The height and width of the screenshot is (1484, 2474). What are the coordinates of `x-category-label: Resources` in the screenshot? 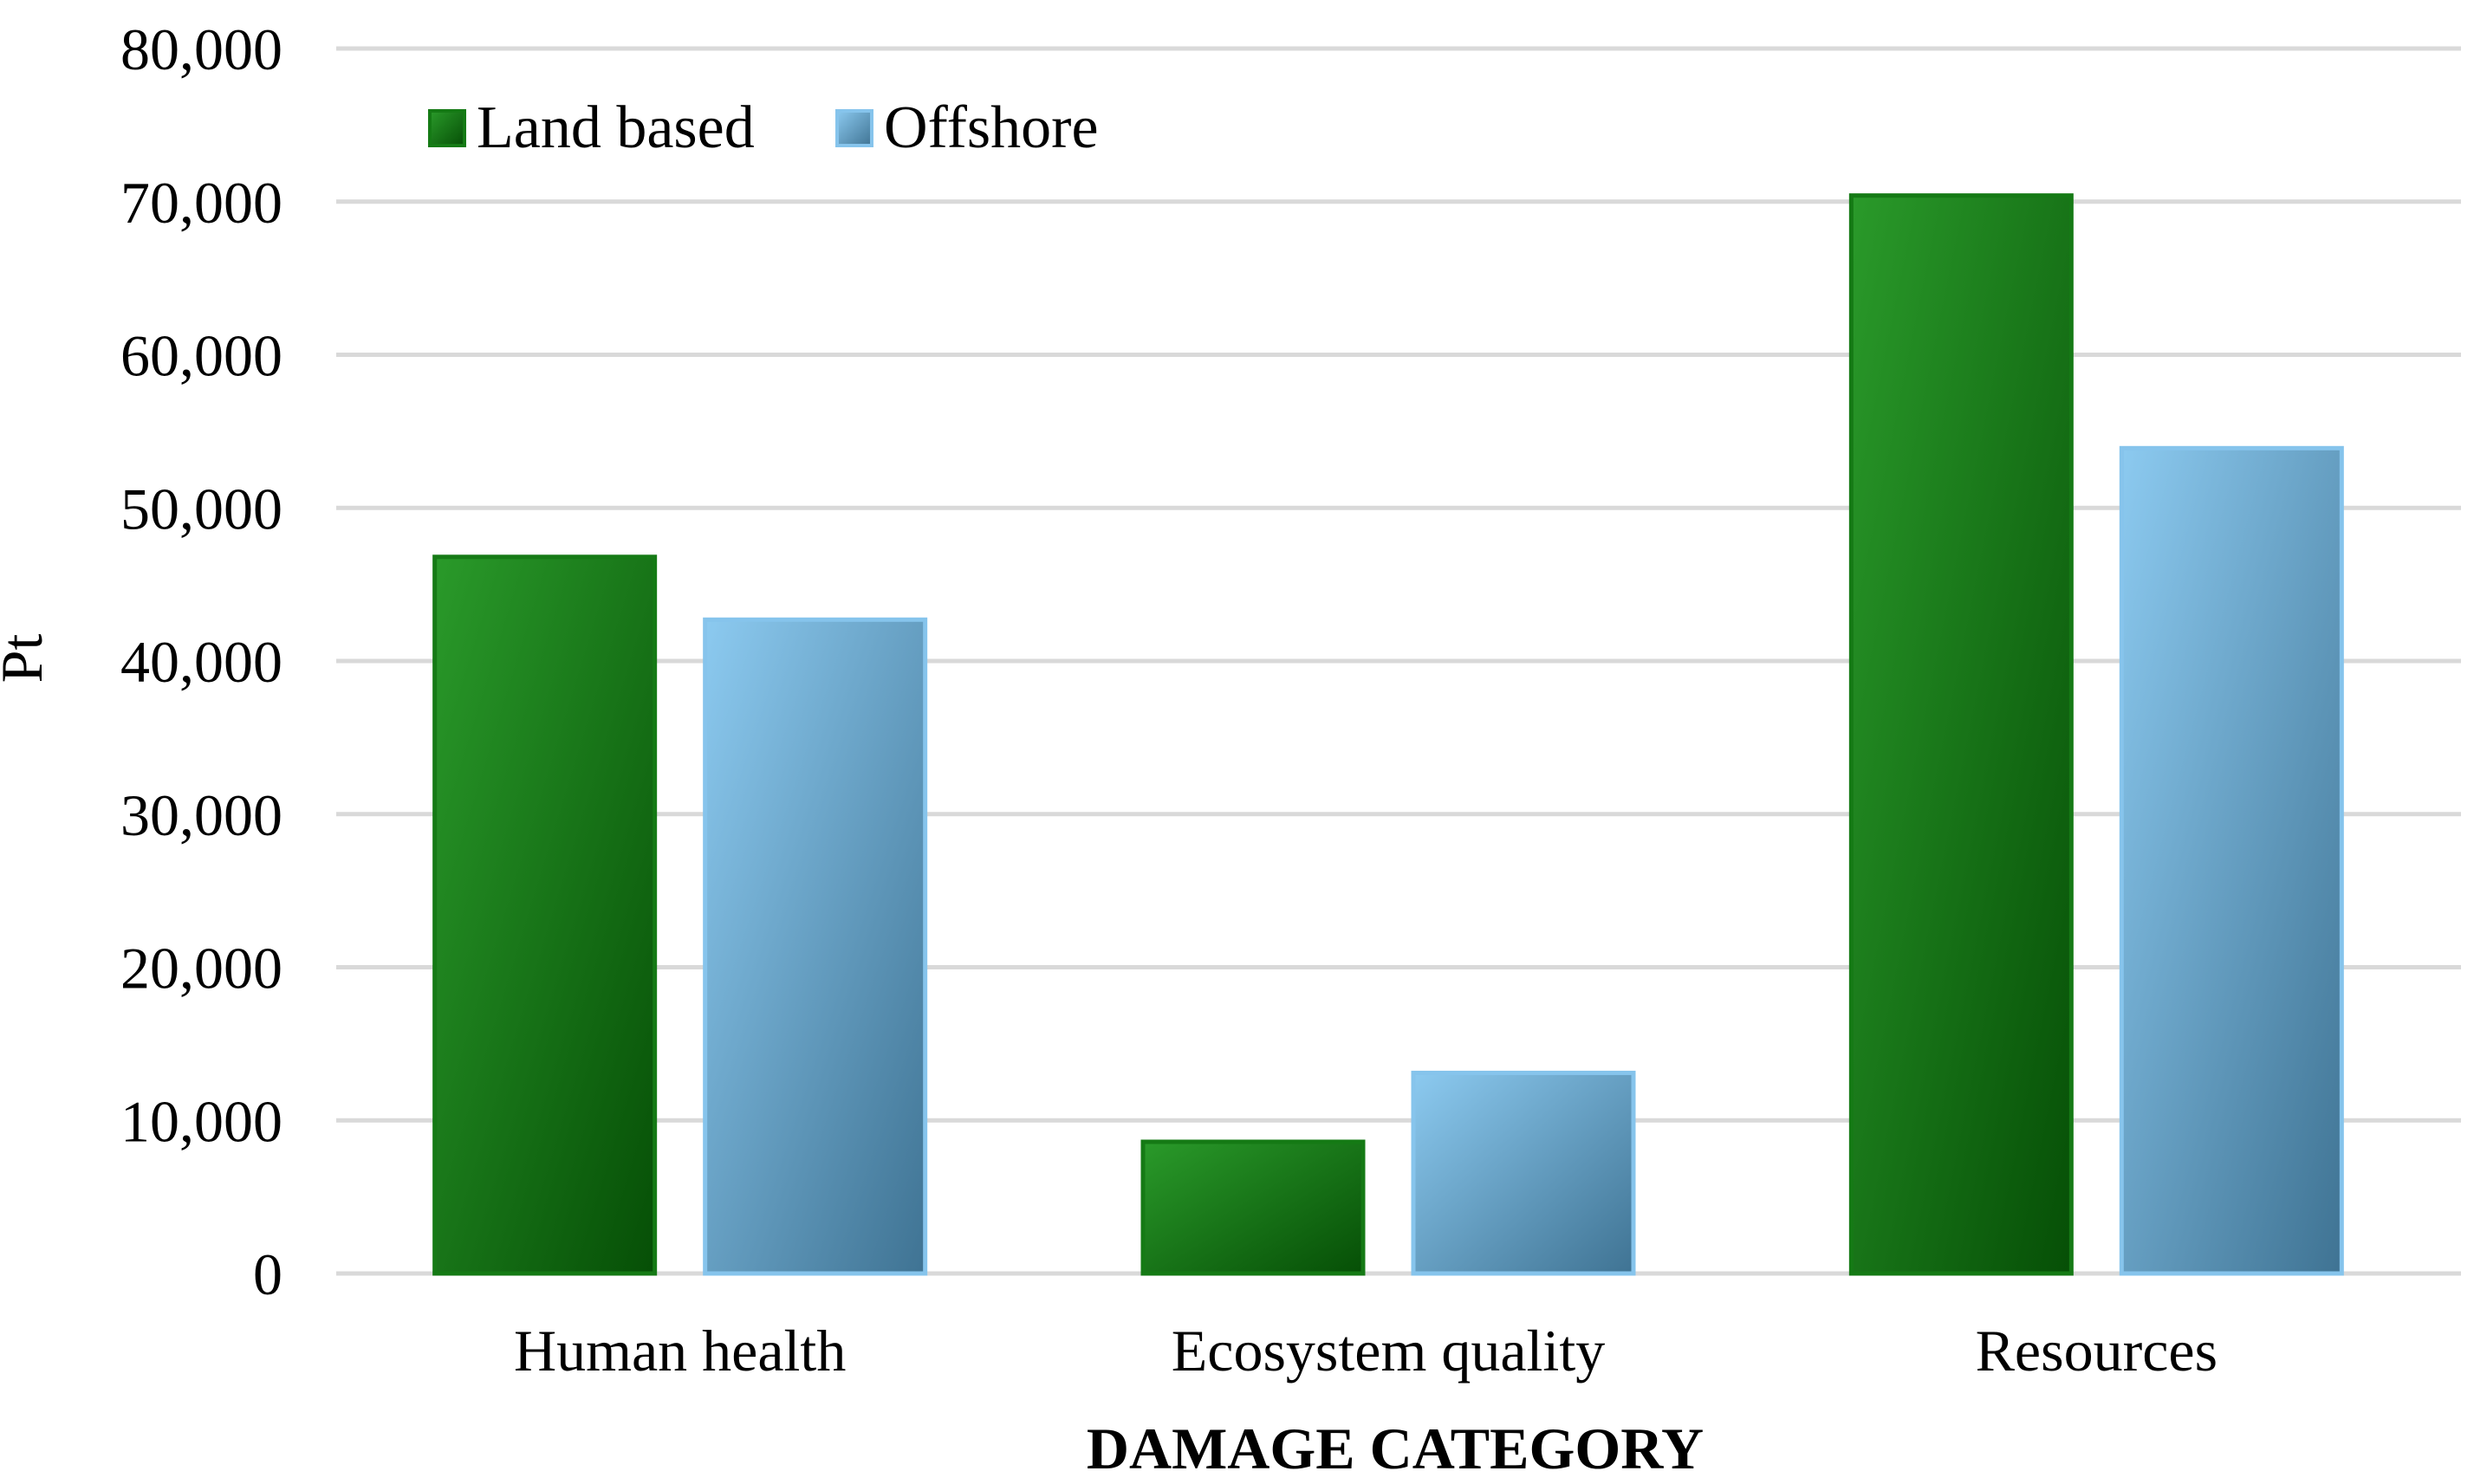 It's located at (2097, 1351).